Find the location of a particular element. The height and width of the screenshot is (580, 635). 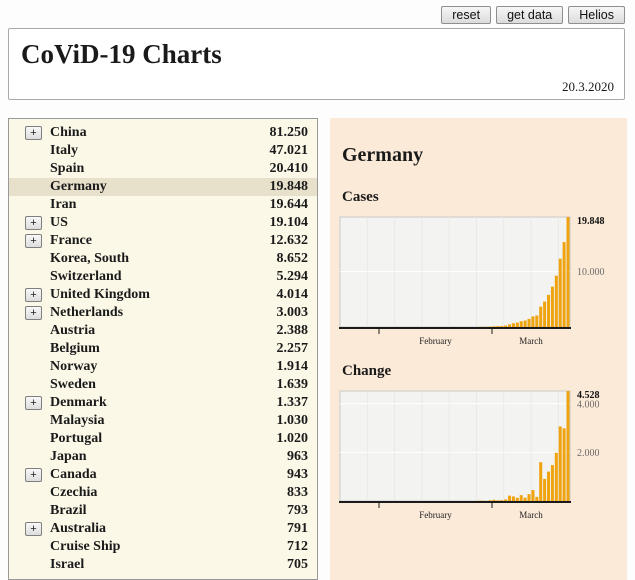

country-row-cruise-ship: Cruise Ship 712 is located at coordinates (163, 547).